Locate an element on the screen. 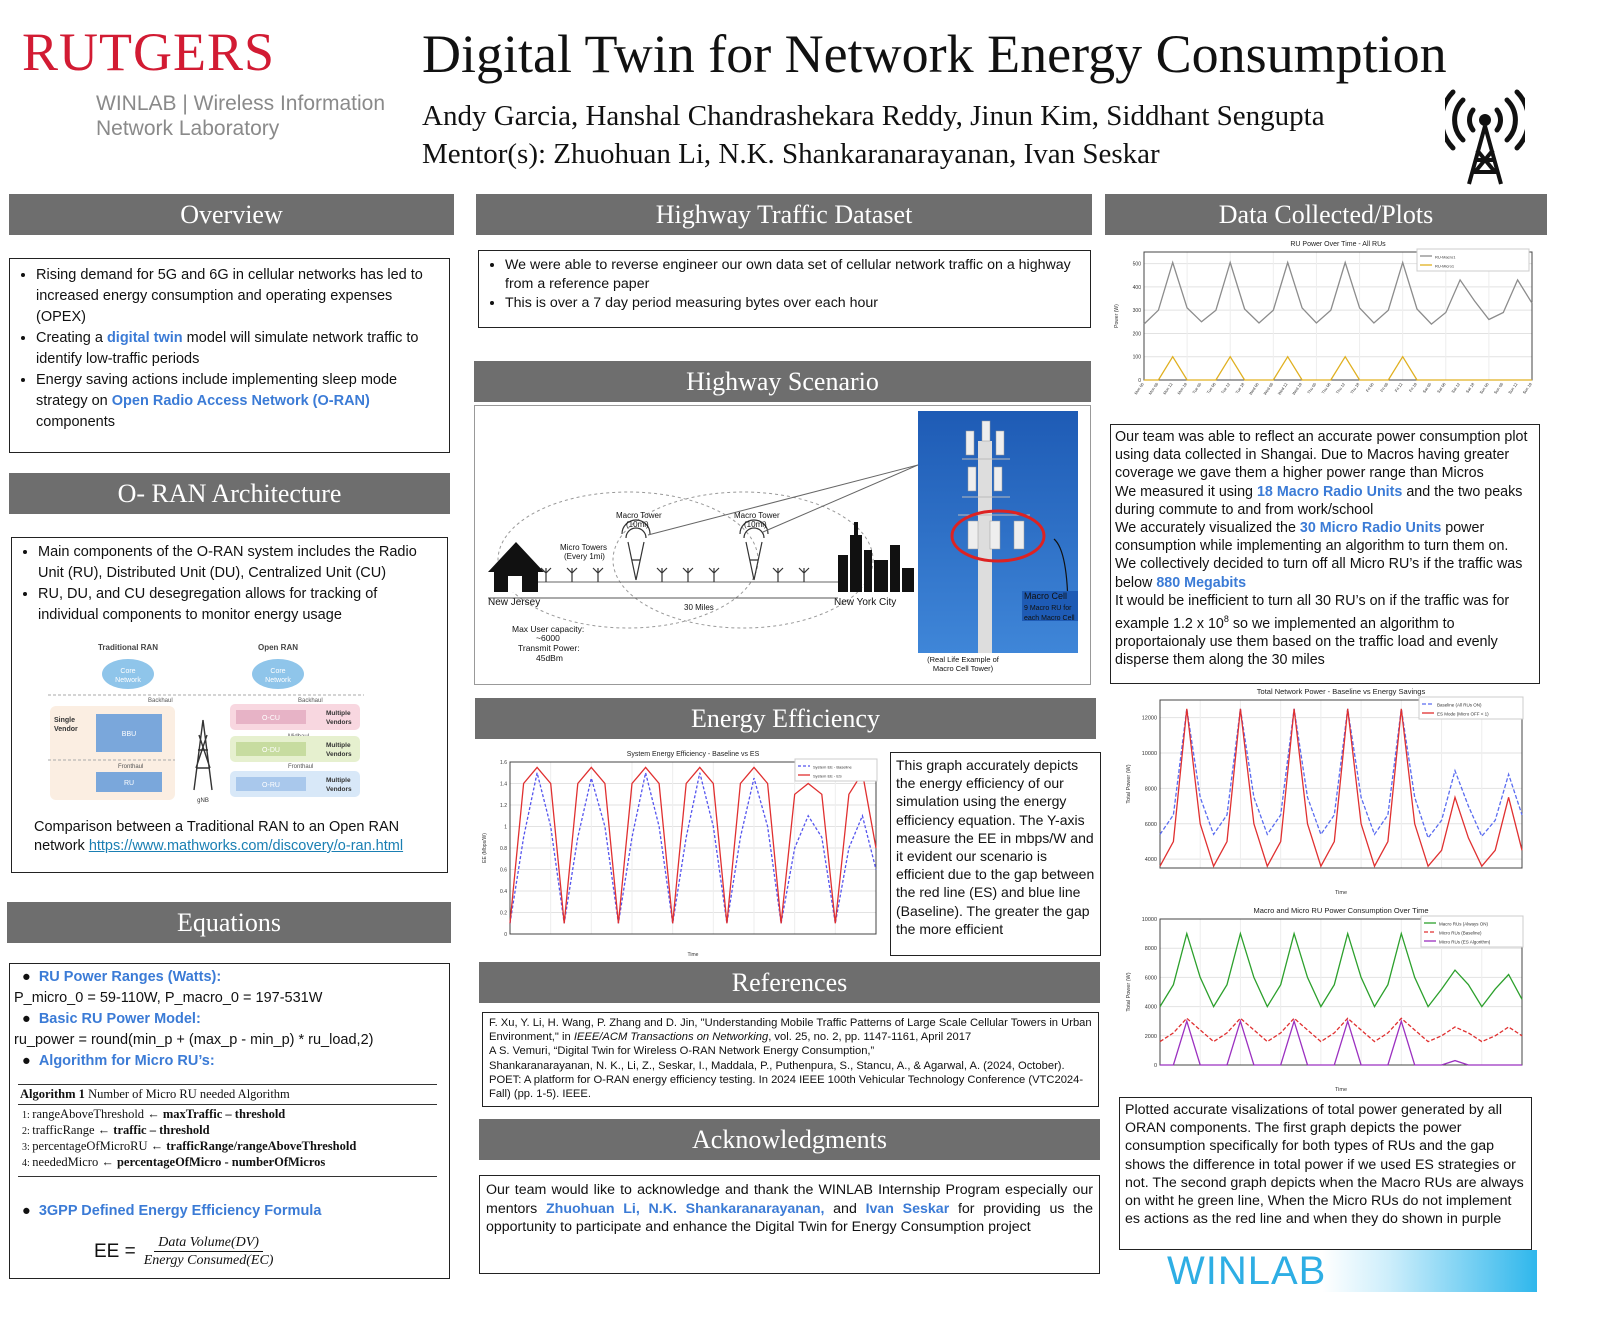  y-tick-label: 200 is located at coordinates (1137, 334).